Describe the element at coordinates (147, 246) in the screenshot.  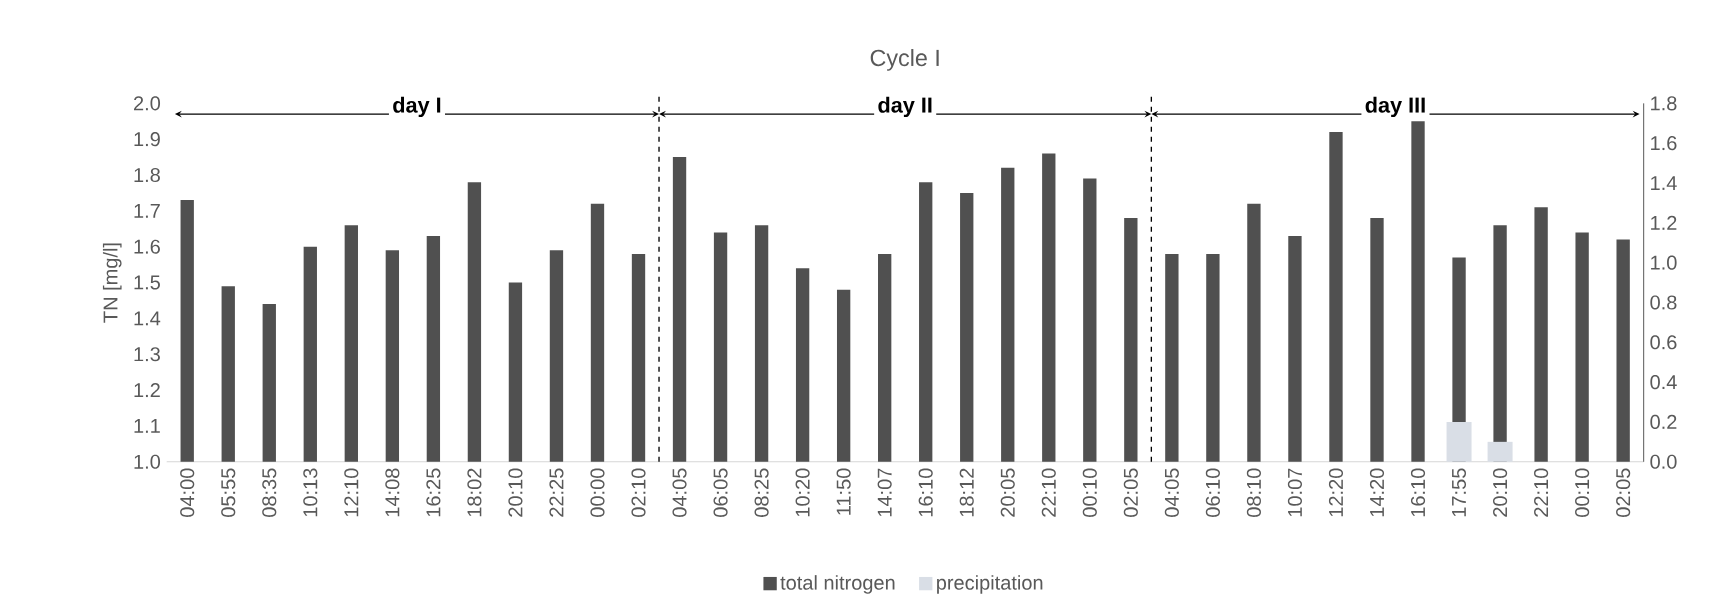
I see `y-tick-label: 1.6` at that location.